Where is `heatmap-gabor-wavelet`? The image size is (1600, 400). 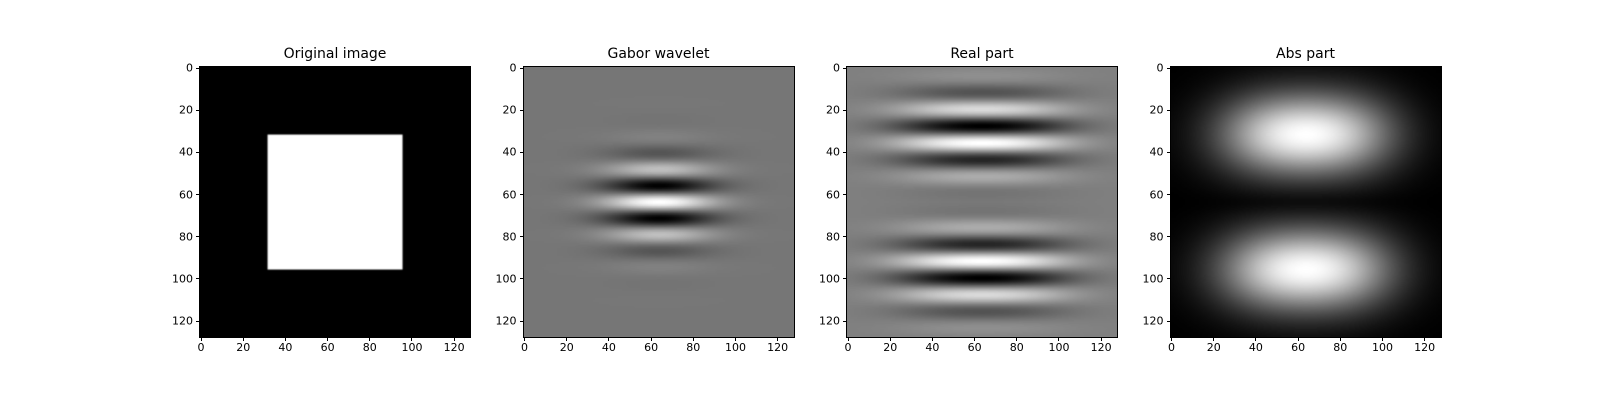
heatmap-gabor-wavelet is located at coordinates (658, 202).